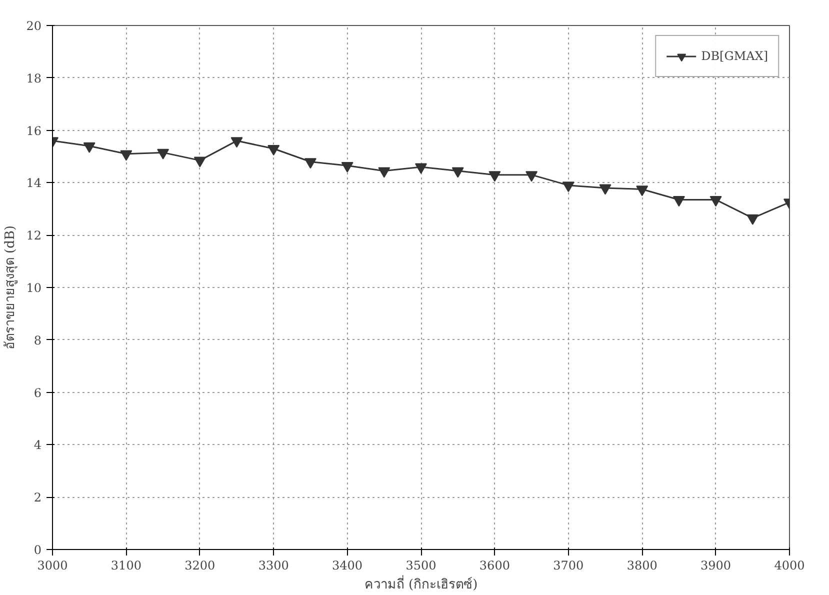  Describe the element at coordinates (421, 565) in the screenshot. I see `x-tick-label: 3500` at that location.